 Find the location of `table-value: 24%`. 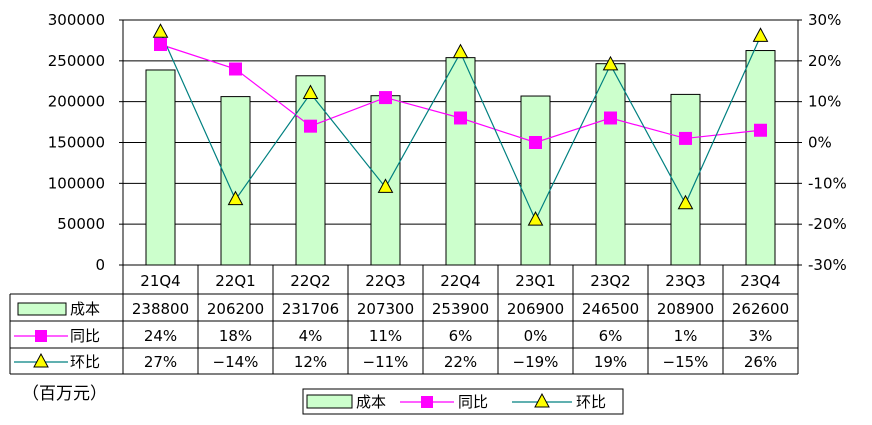

table-value: 24% is located at coordinates (160, 336).